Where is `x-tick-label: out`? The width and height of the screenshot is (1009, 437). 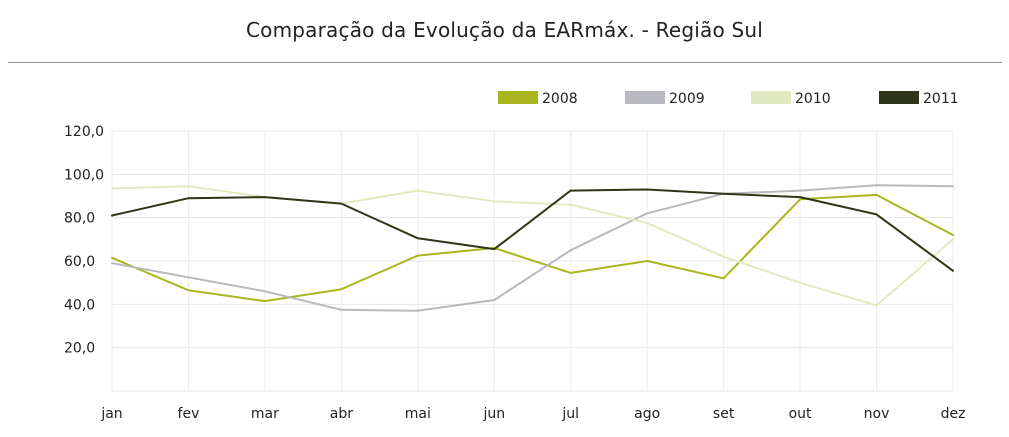 x-tick-label: out is located at coordinates (800, 414).